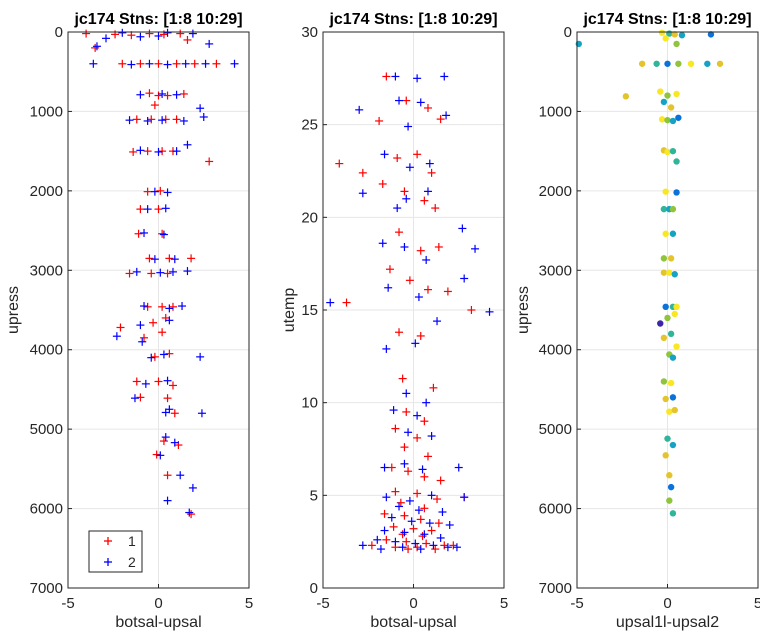 This screenshot has height=633, width=760. I want to click on y-tick-label: 0, so click(568, 32).